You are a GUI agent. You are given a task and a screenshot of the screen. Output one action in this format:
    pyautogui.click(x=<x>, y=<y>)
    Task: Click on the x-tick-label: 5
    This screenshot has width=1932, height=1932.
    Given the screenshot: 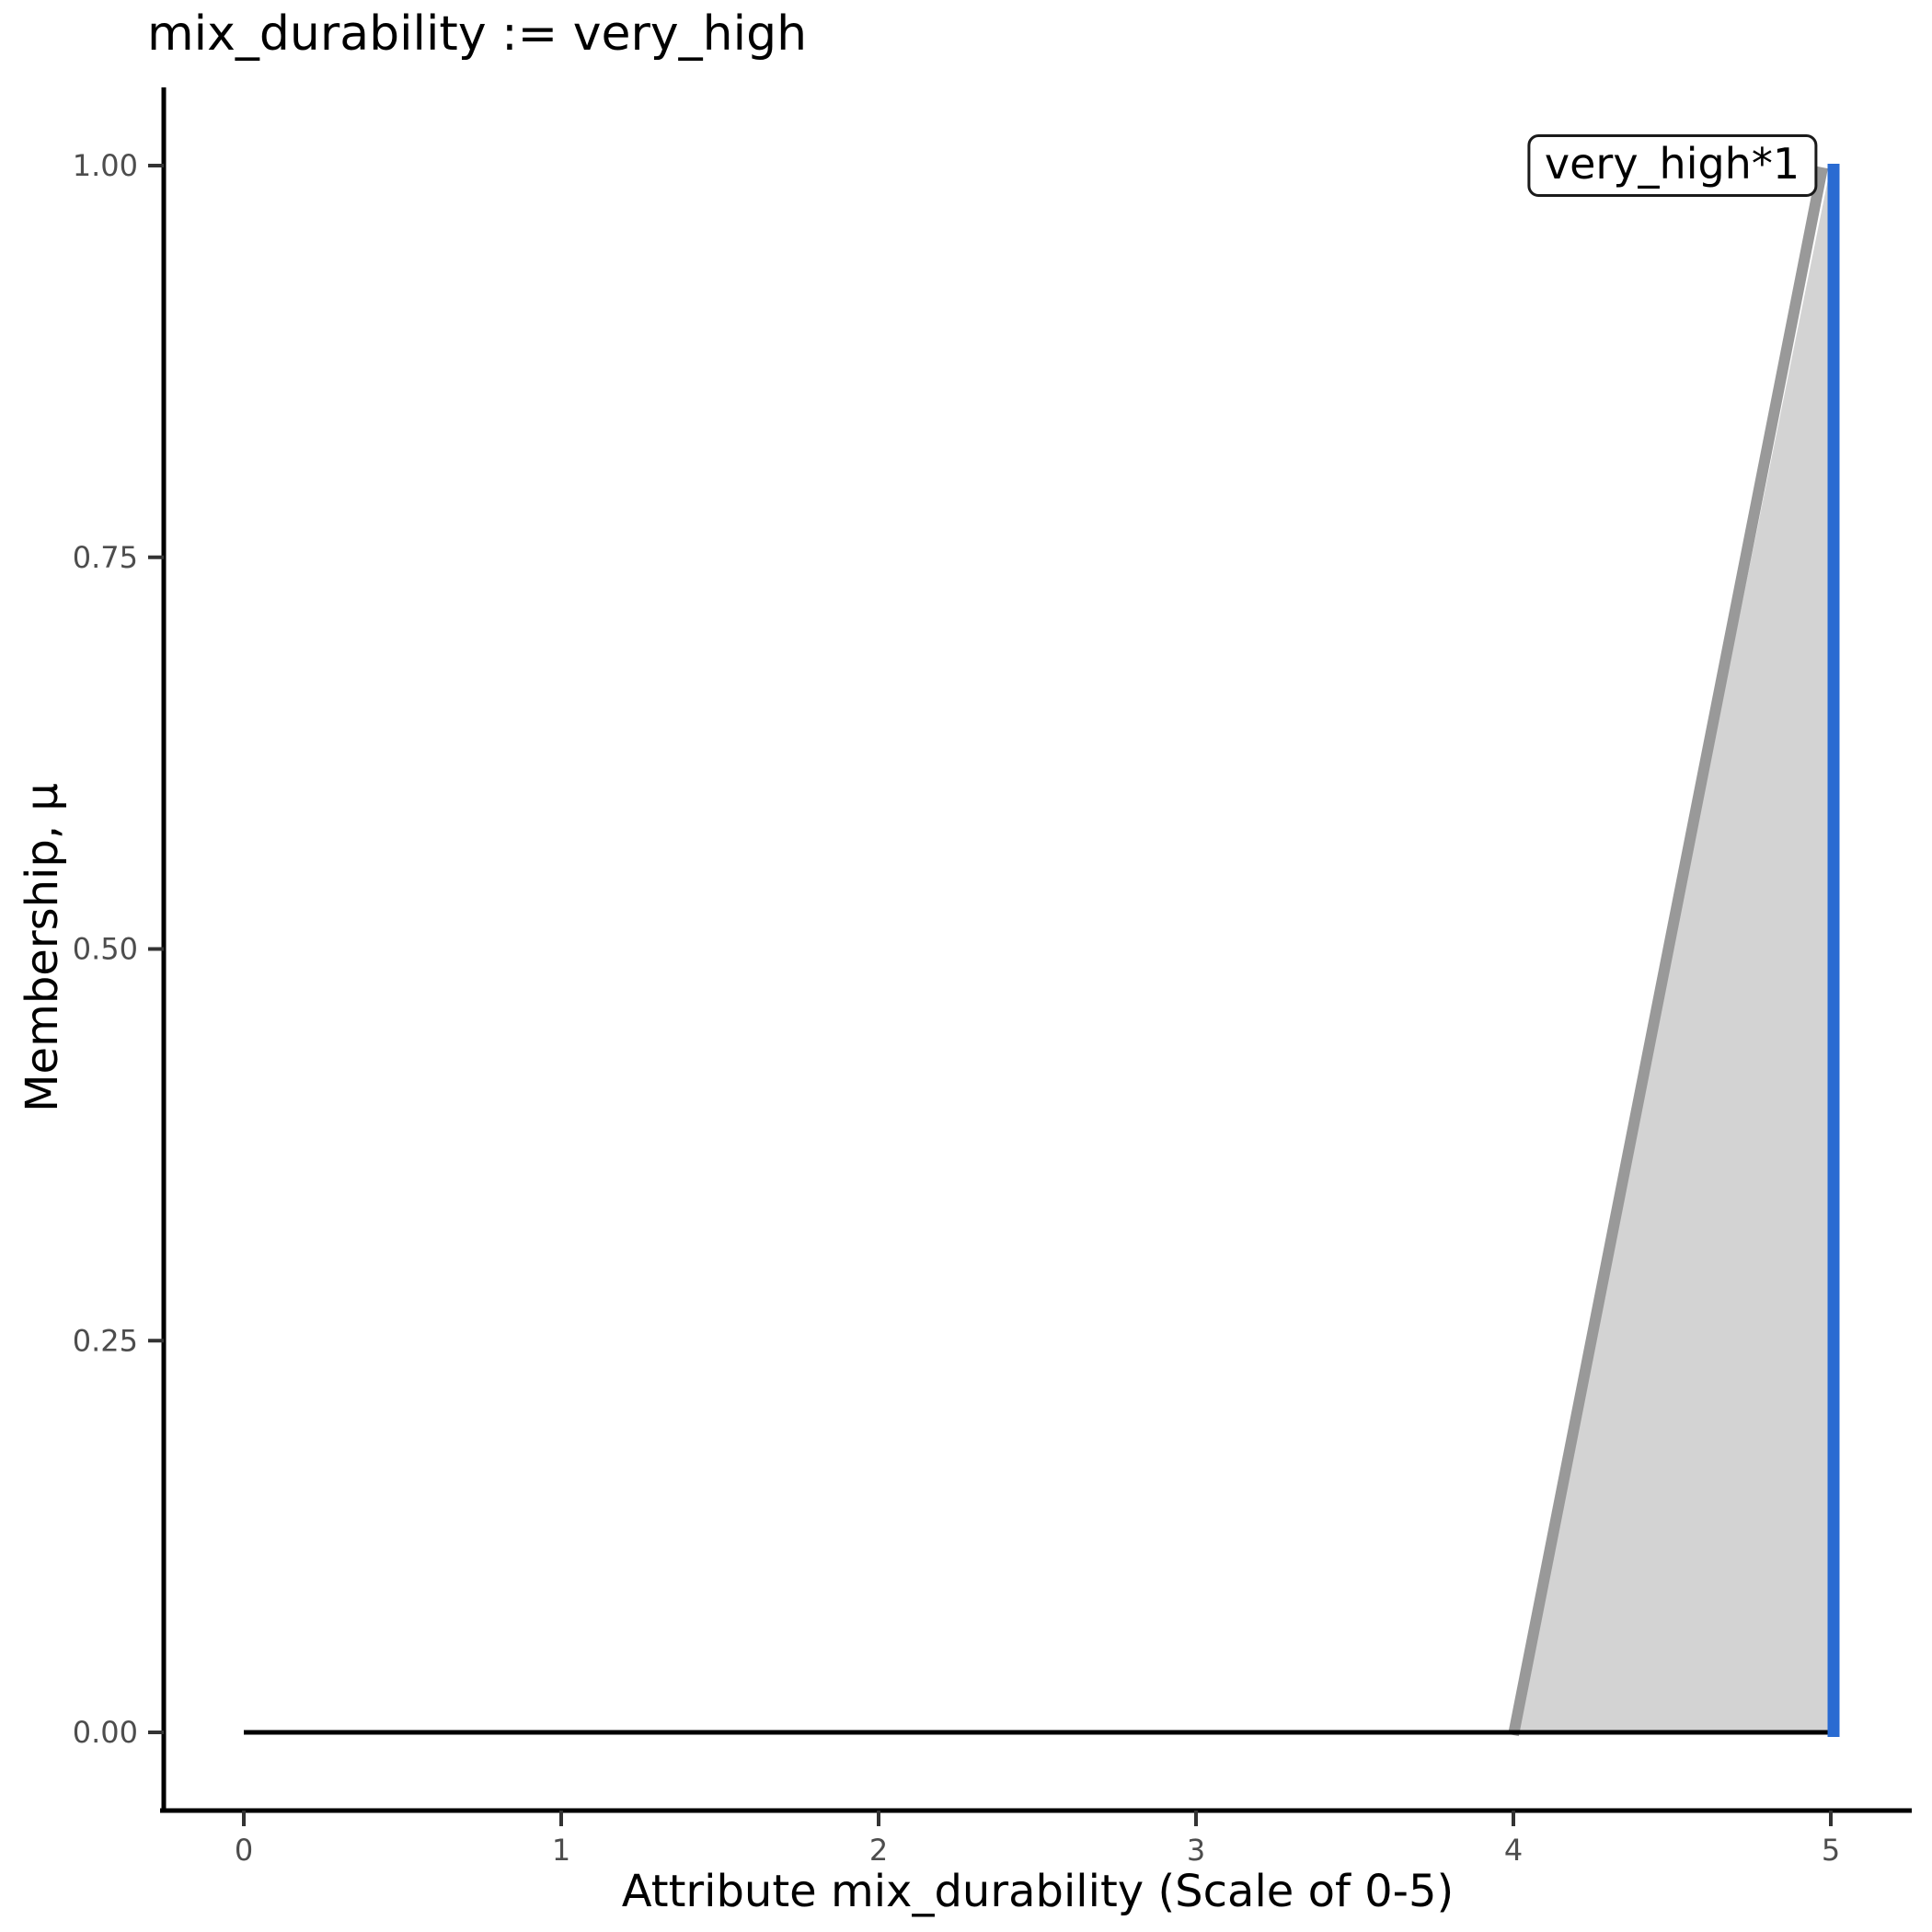 What is the action you would take?
    pyautogui.click(x=1831, y=1850)
    